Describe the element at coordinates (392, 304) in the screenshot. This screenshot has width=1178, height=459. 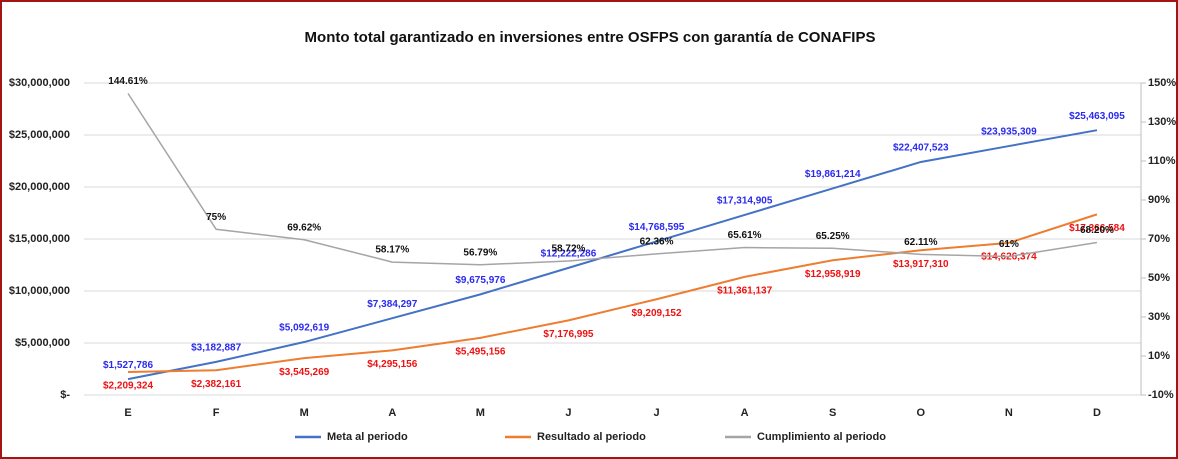
I see `value-label: $7,384,297` at that location.